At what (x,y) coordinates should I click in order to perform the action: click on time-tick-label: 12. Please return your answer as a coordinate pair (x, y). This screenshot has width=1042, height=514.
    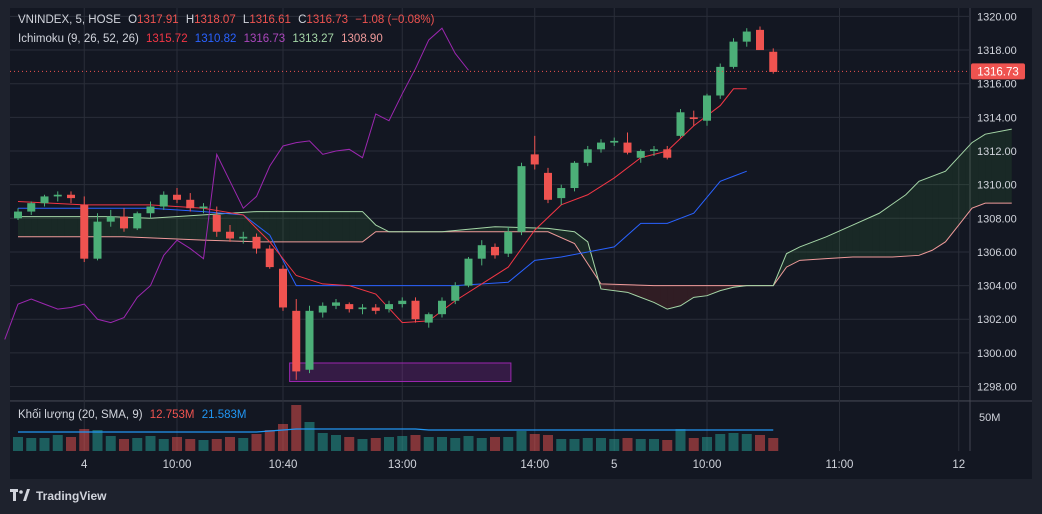
    Looking at the image, I should click on (958, 465).